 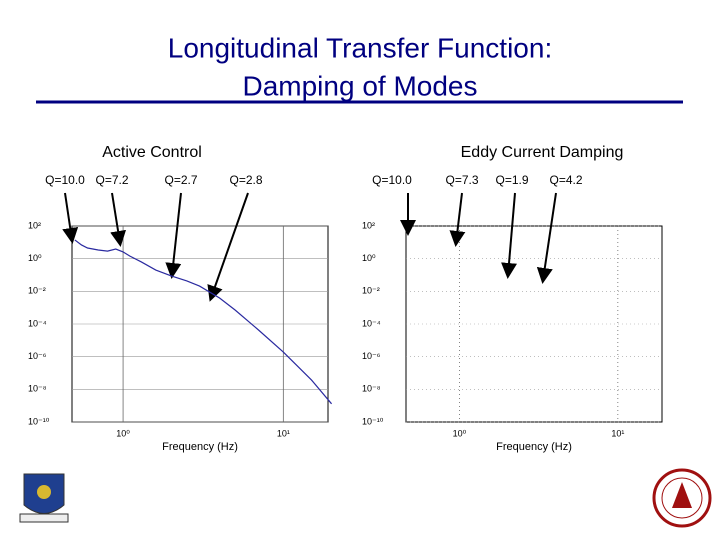 What do you see at coordinates (111, 180) in the screenshot?
I see `annotation: Q=7.2` at bounding box center [111, 180].